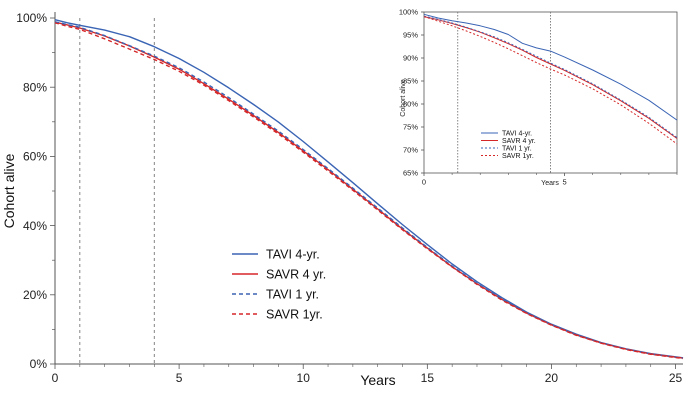 The height and width of the screenshot is (412, 685). I want to click on legend: TAVI 4-yr.SAVR 4 yr.TAVI 1 yr.SAVR 1yr., so click(508, 145).